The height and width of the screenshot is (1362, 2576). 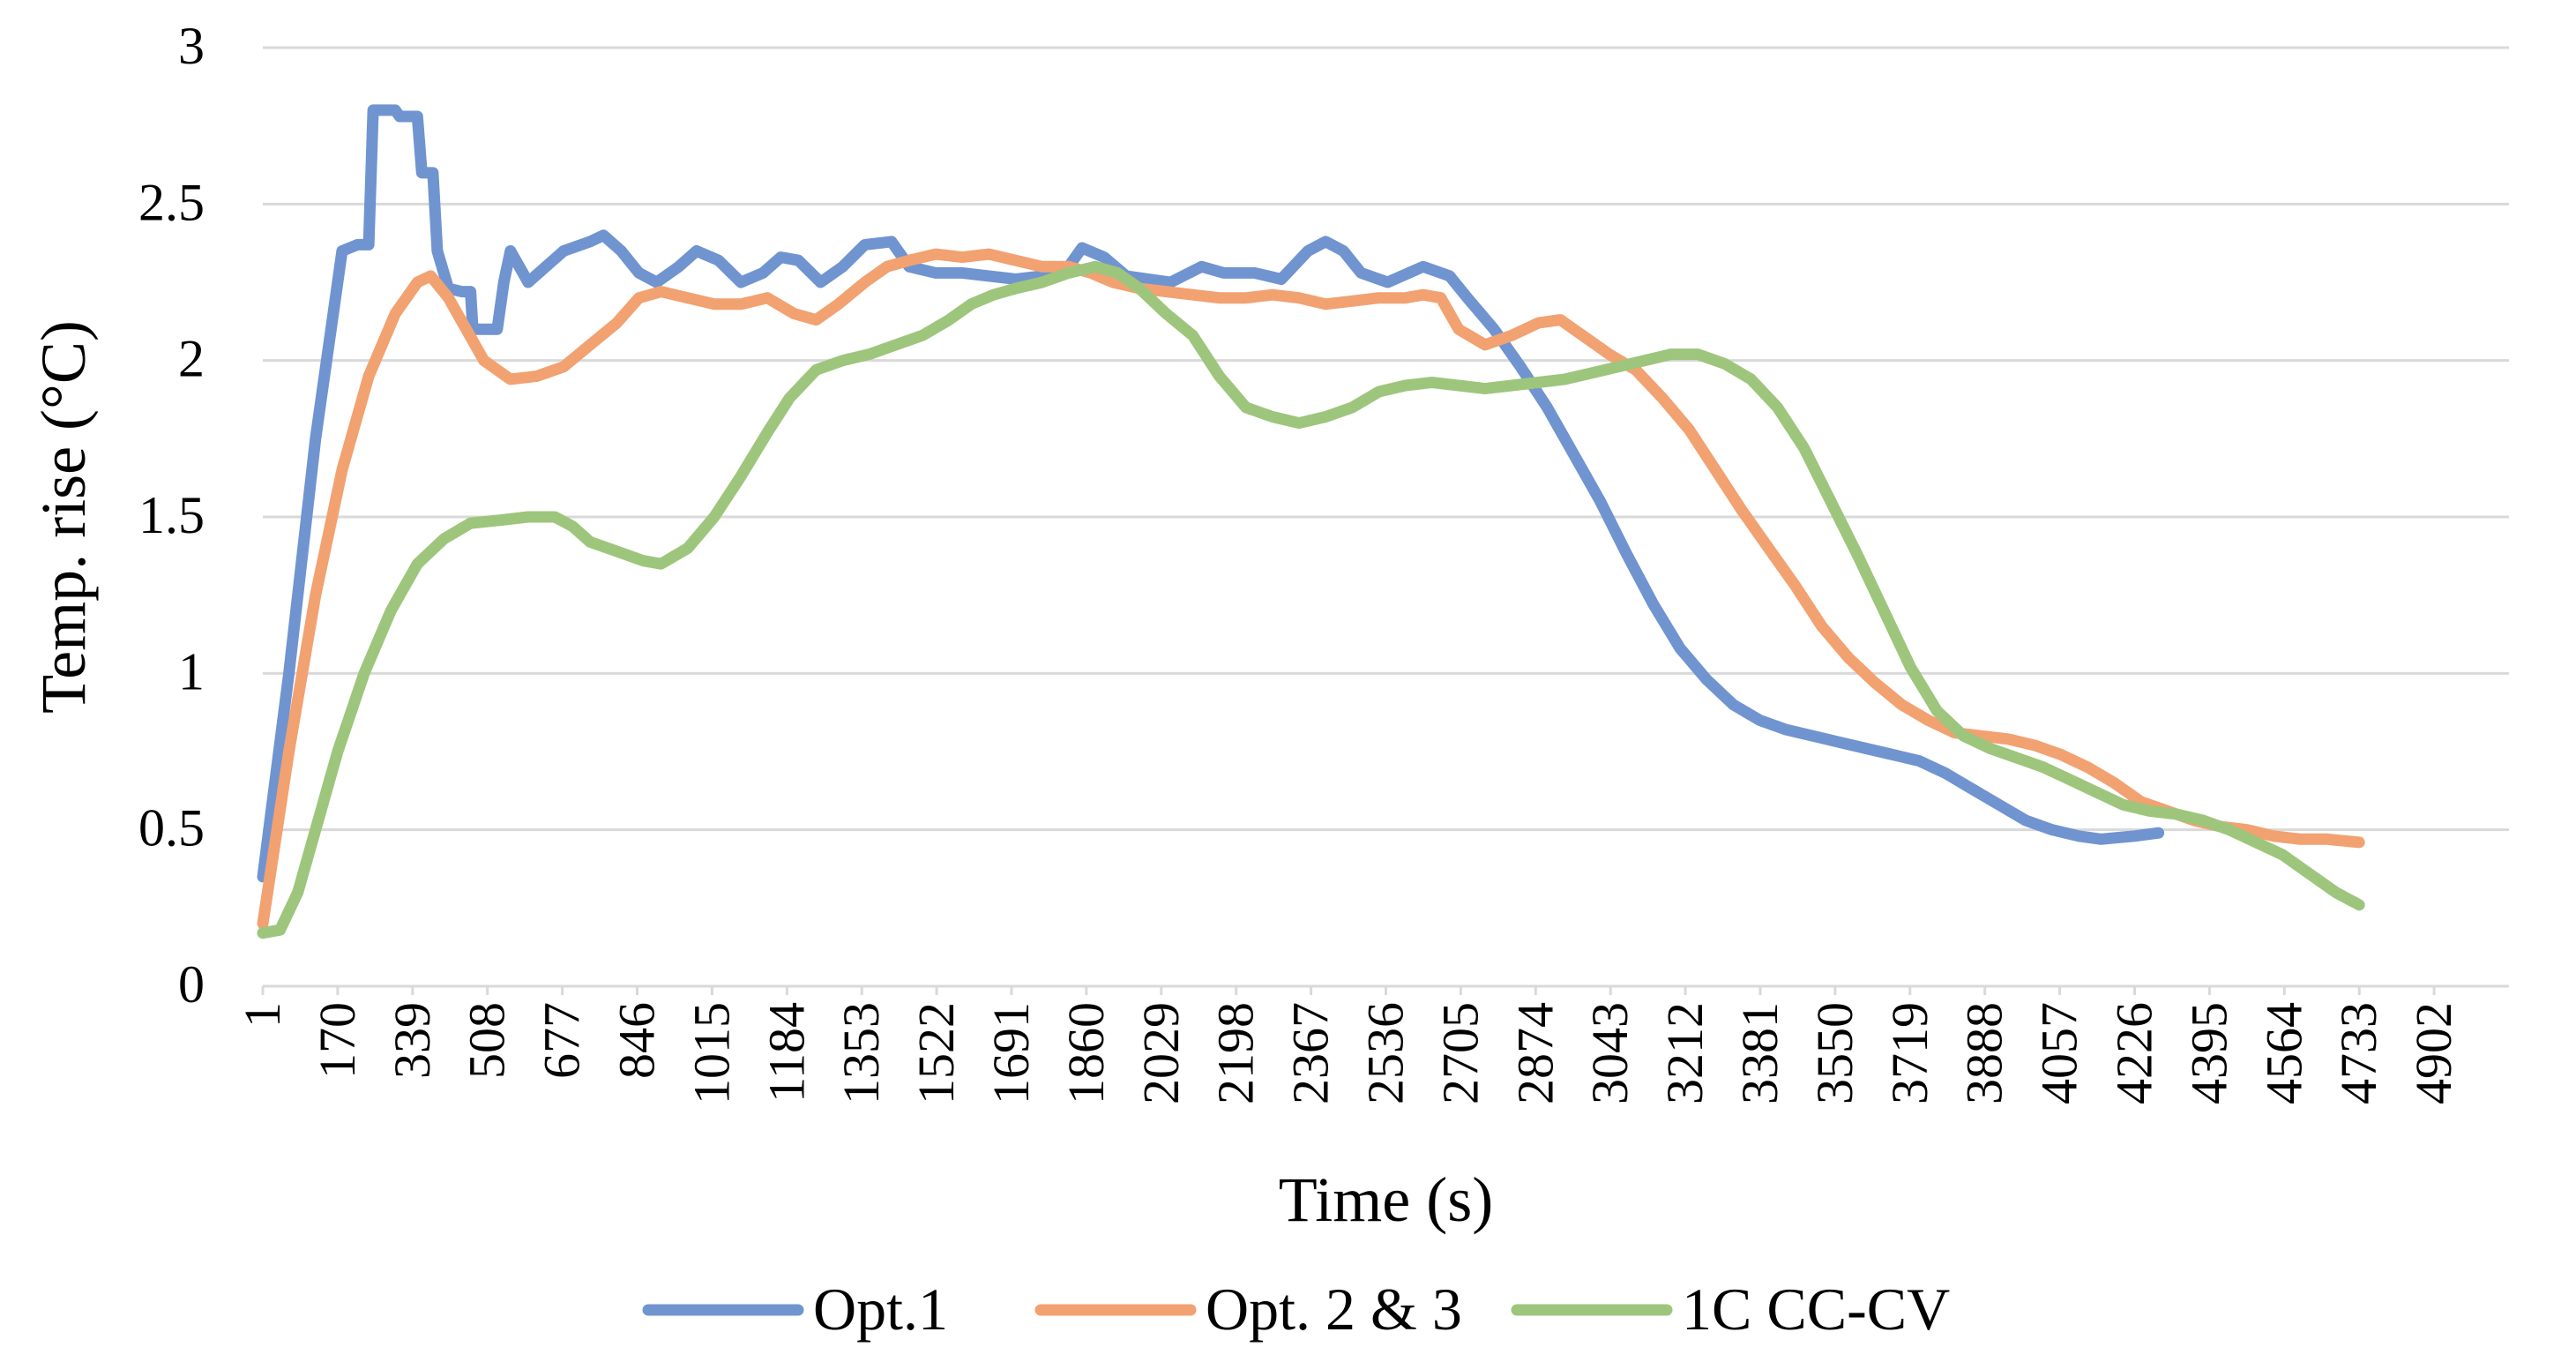 What do you see at coordinates (262, 1015) in the screenshot?
I see `x-tick-label: 1` at bounding box center [262, 1015].